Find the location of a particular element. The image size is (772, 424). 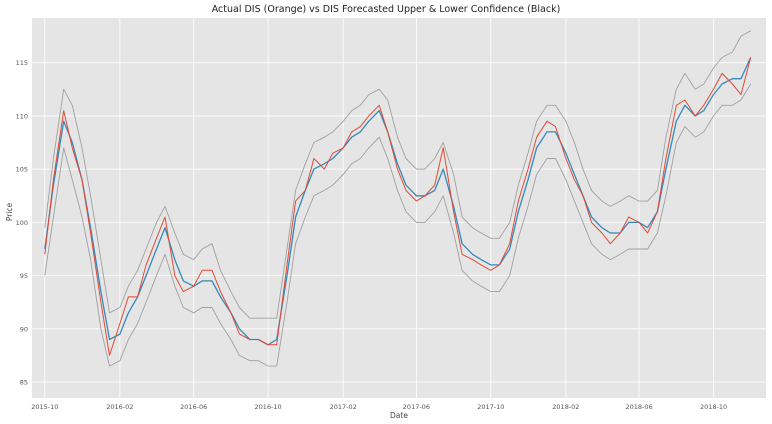

x-axis-label: Date is located at coordinates (399, 415).